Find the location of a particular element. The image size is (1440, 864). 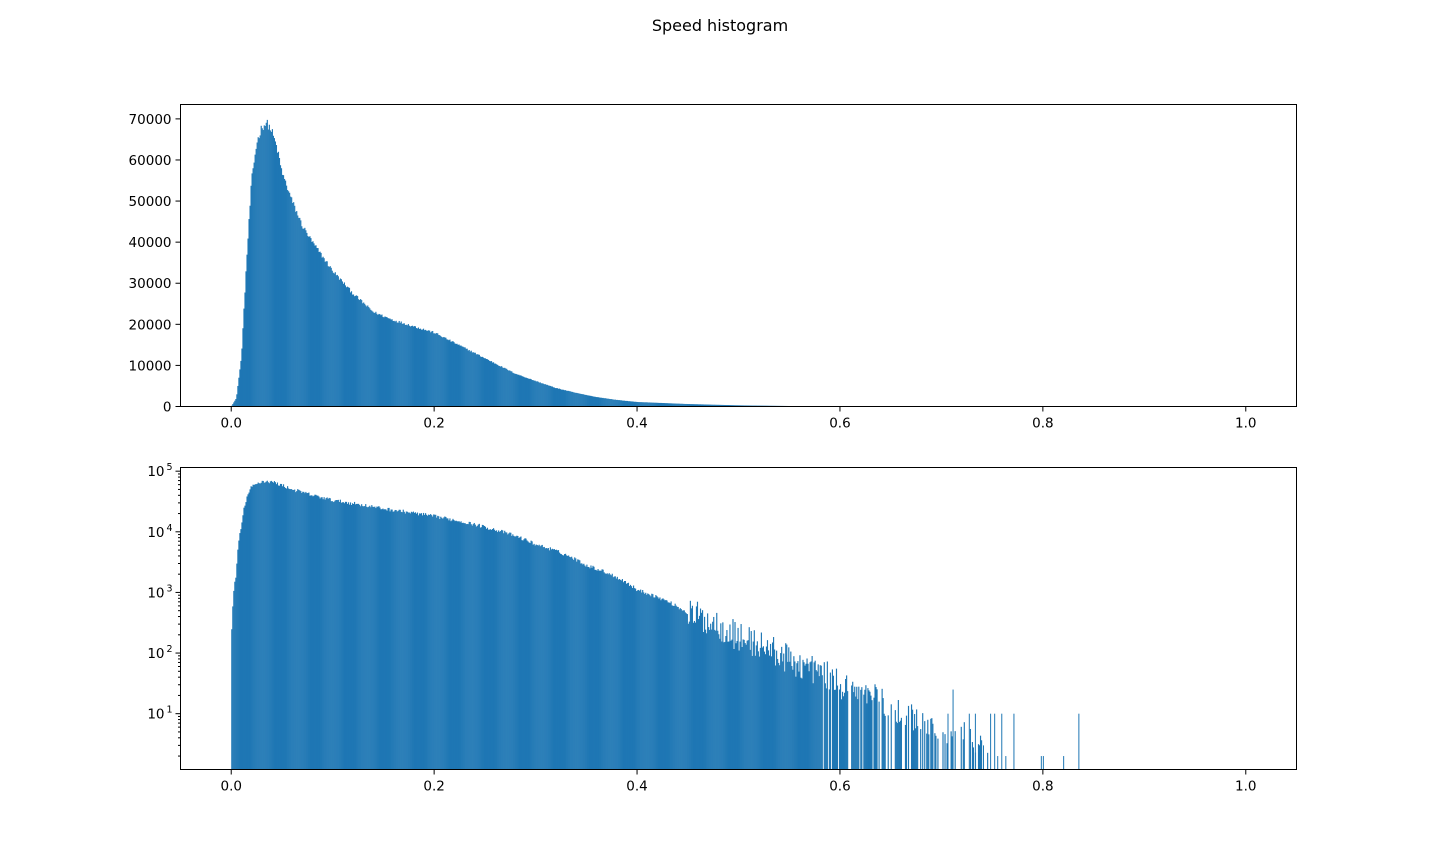

y-tick-exponent: 2 is located at coordinates (169, 649).